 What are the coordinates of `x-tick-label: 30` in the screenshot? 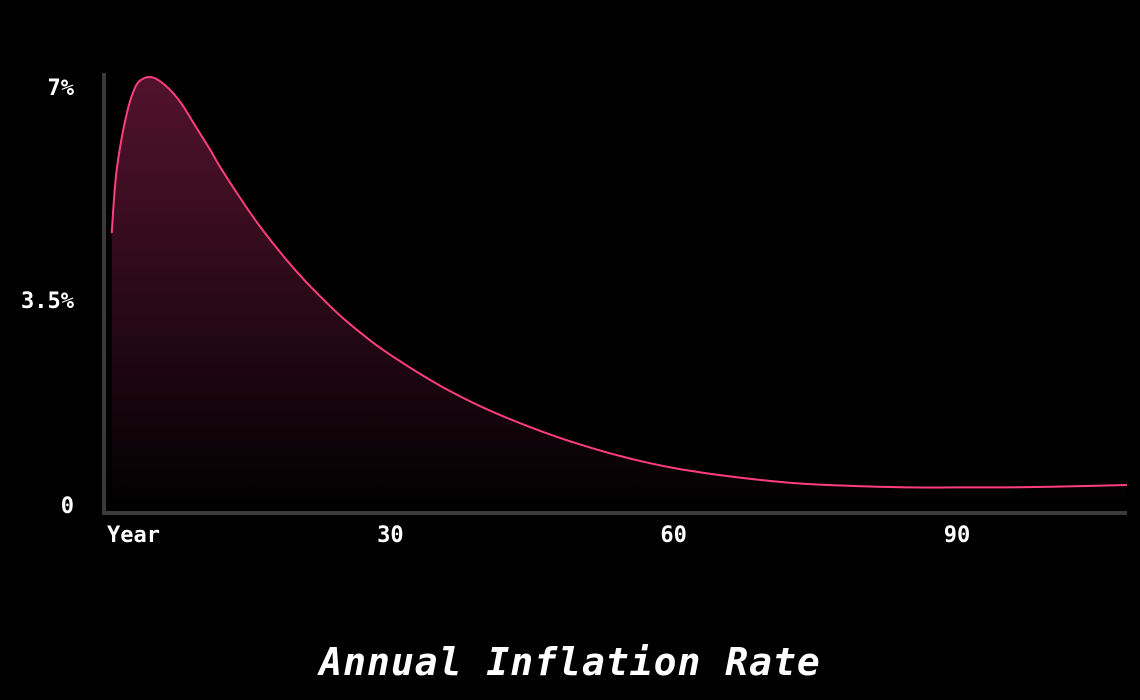 It's located at (390, 535).